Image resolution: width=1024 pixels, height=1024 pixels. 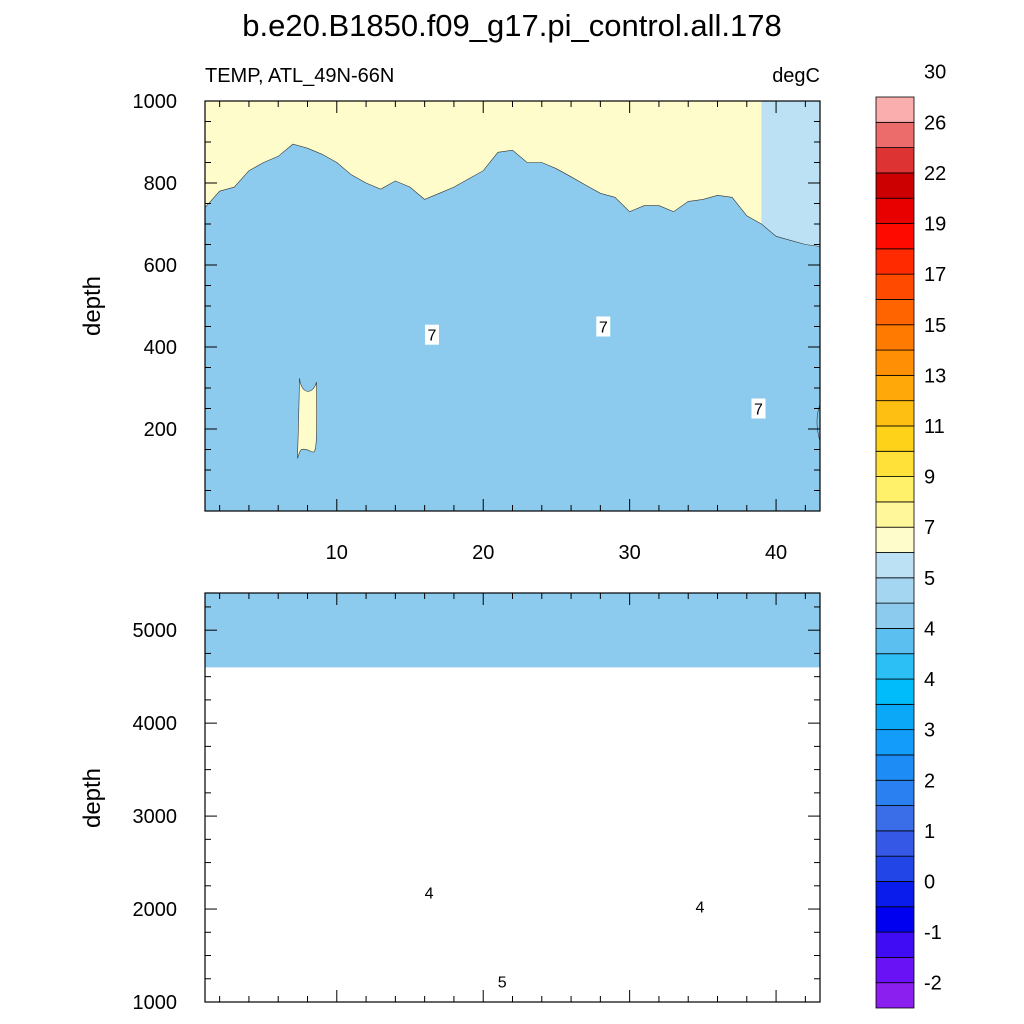 What do you see at coordinates (160, 266) in the screenshot?
I see `upper-y-tick-label: 600` at bounding box center [160, 266].